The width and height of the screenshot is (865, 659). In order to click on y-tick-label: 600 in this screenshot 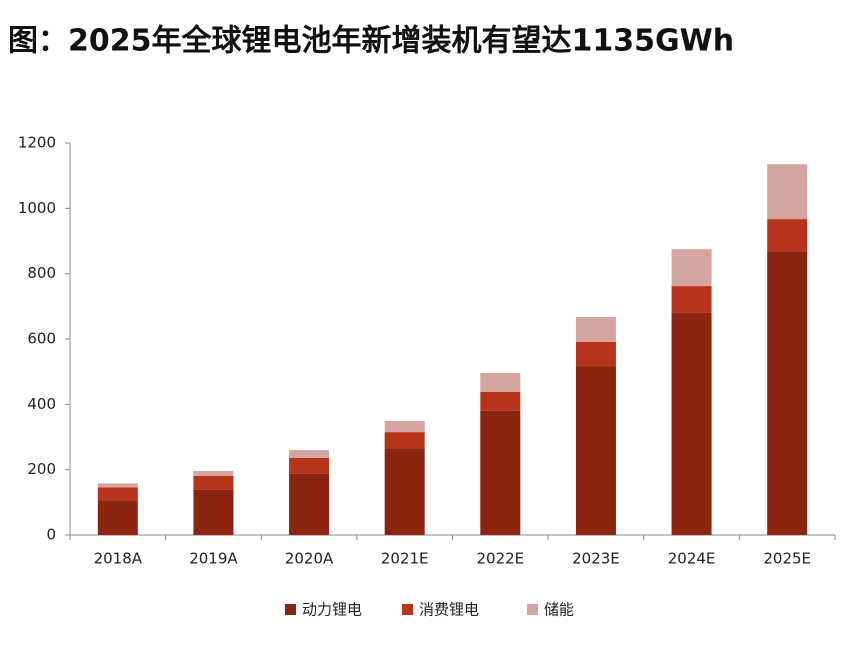, I will do `click(41, 339)`.